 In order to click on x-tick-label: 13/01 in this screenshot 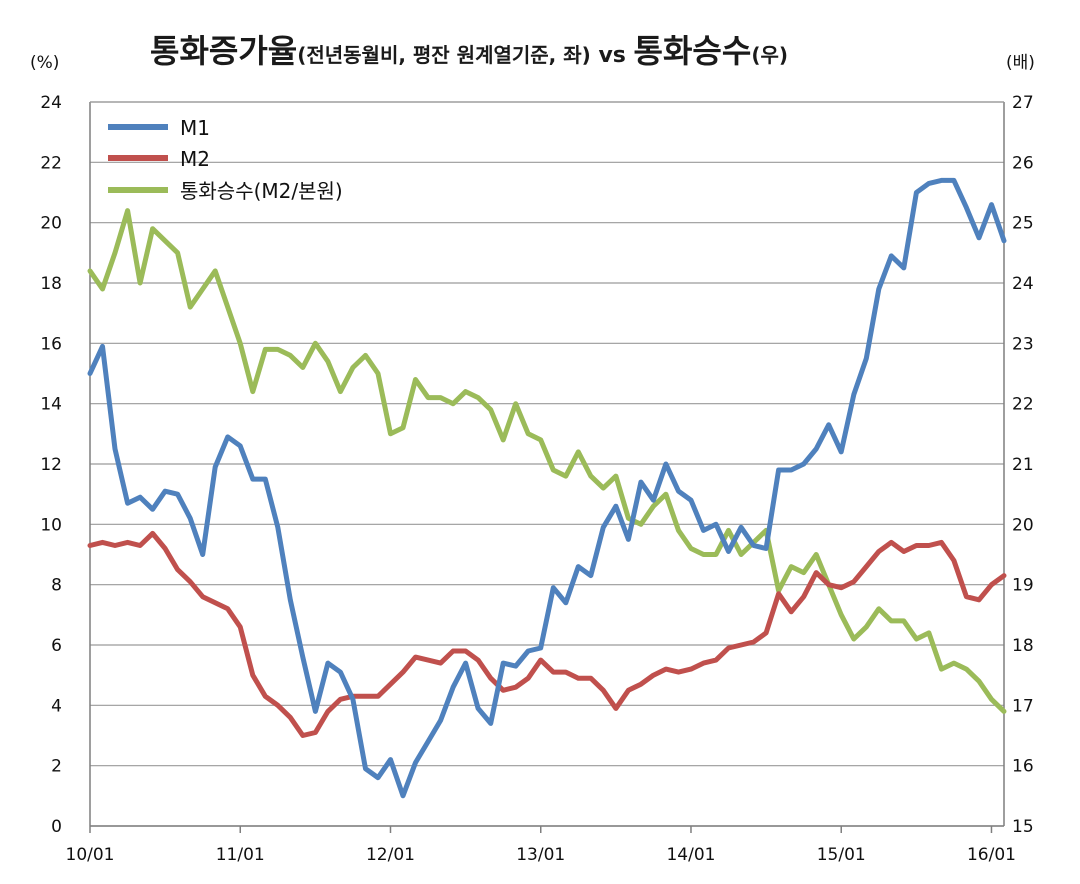, I will do `click(540, 855)`.